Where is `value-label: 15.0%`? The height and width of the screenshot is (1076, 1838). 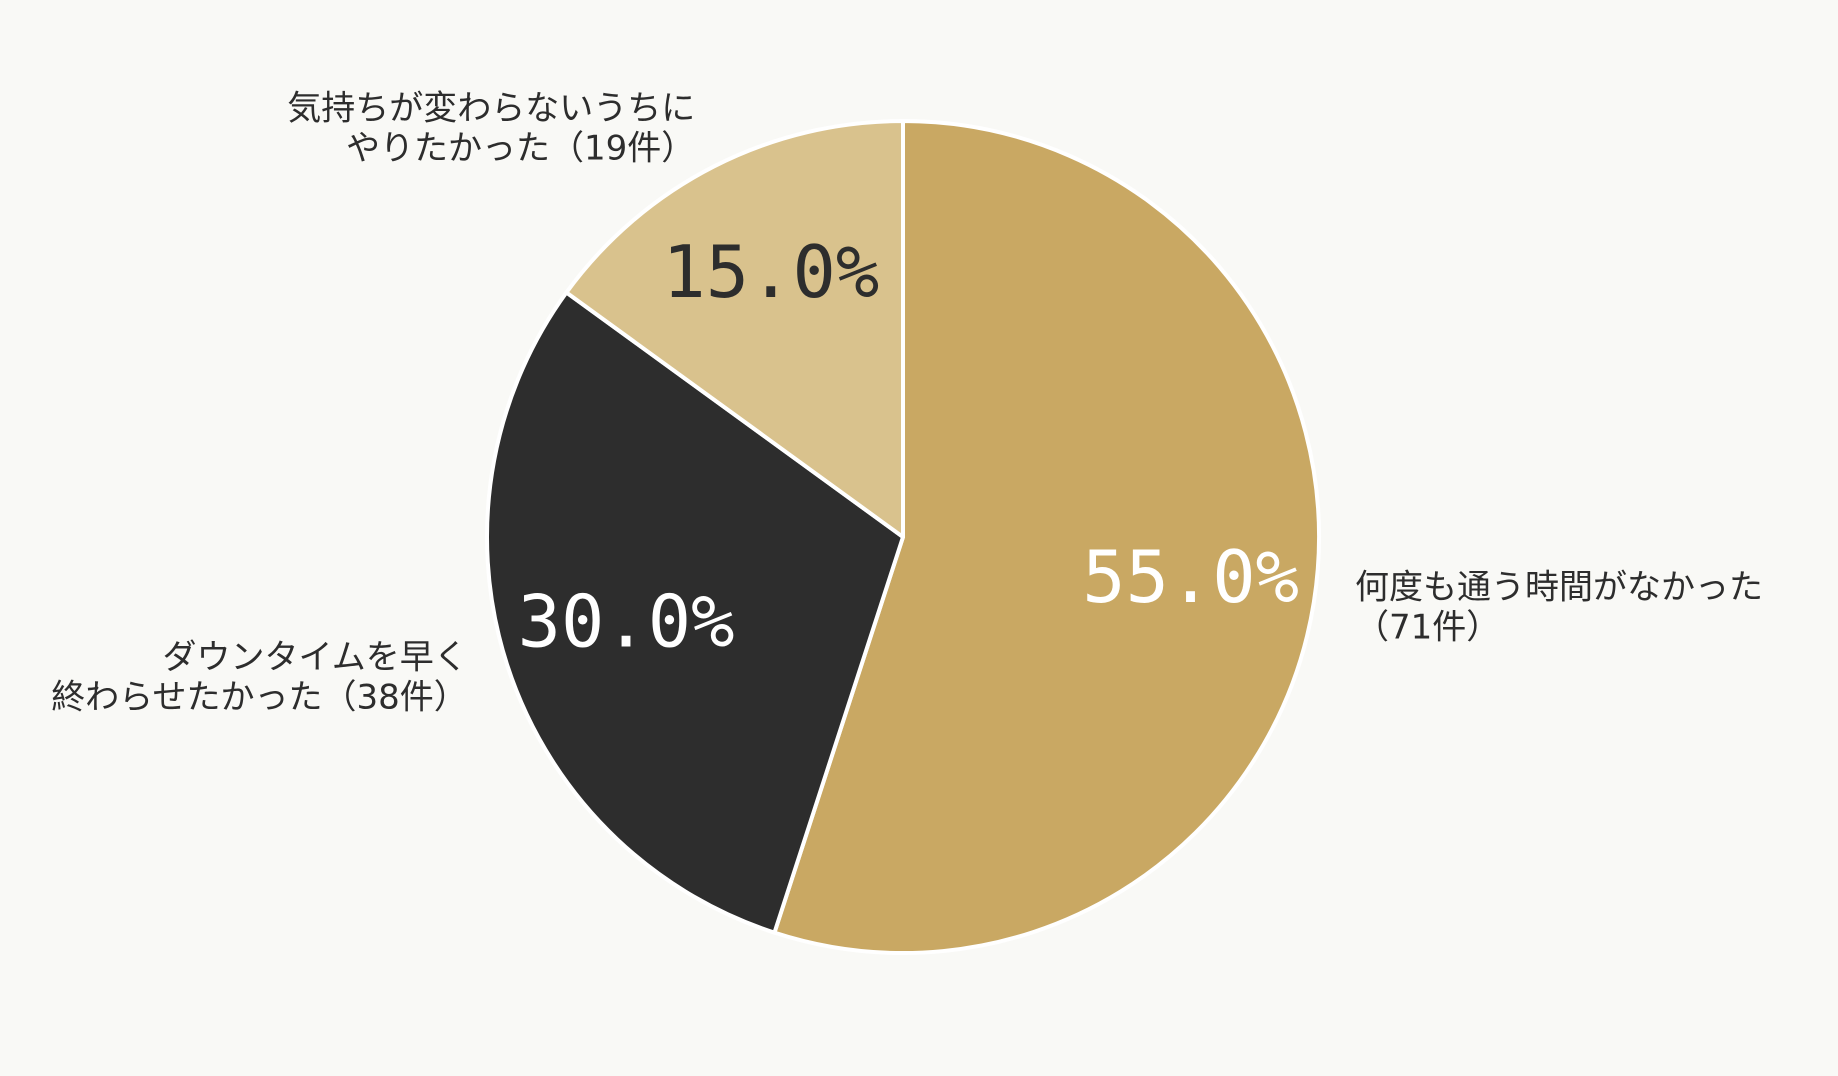
value-label: 15.0% is located at coordinates (770, 272).